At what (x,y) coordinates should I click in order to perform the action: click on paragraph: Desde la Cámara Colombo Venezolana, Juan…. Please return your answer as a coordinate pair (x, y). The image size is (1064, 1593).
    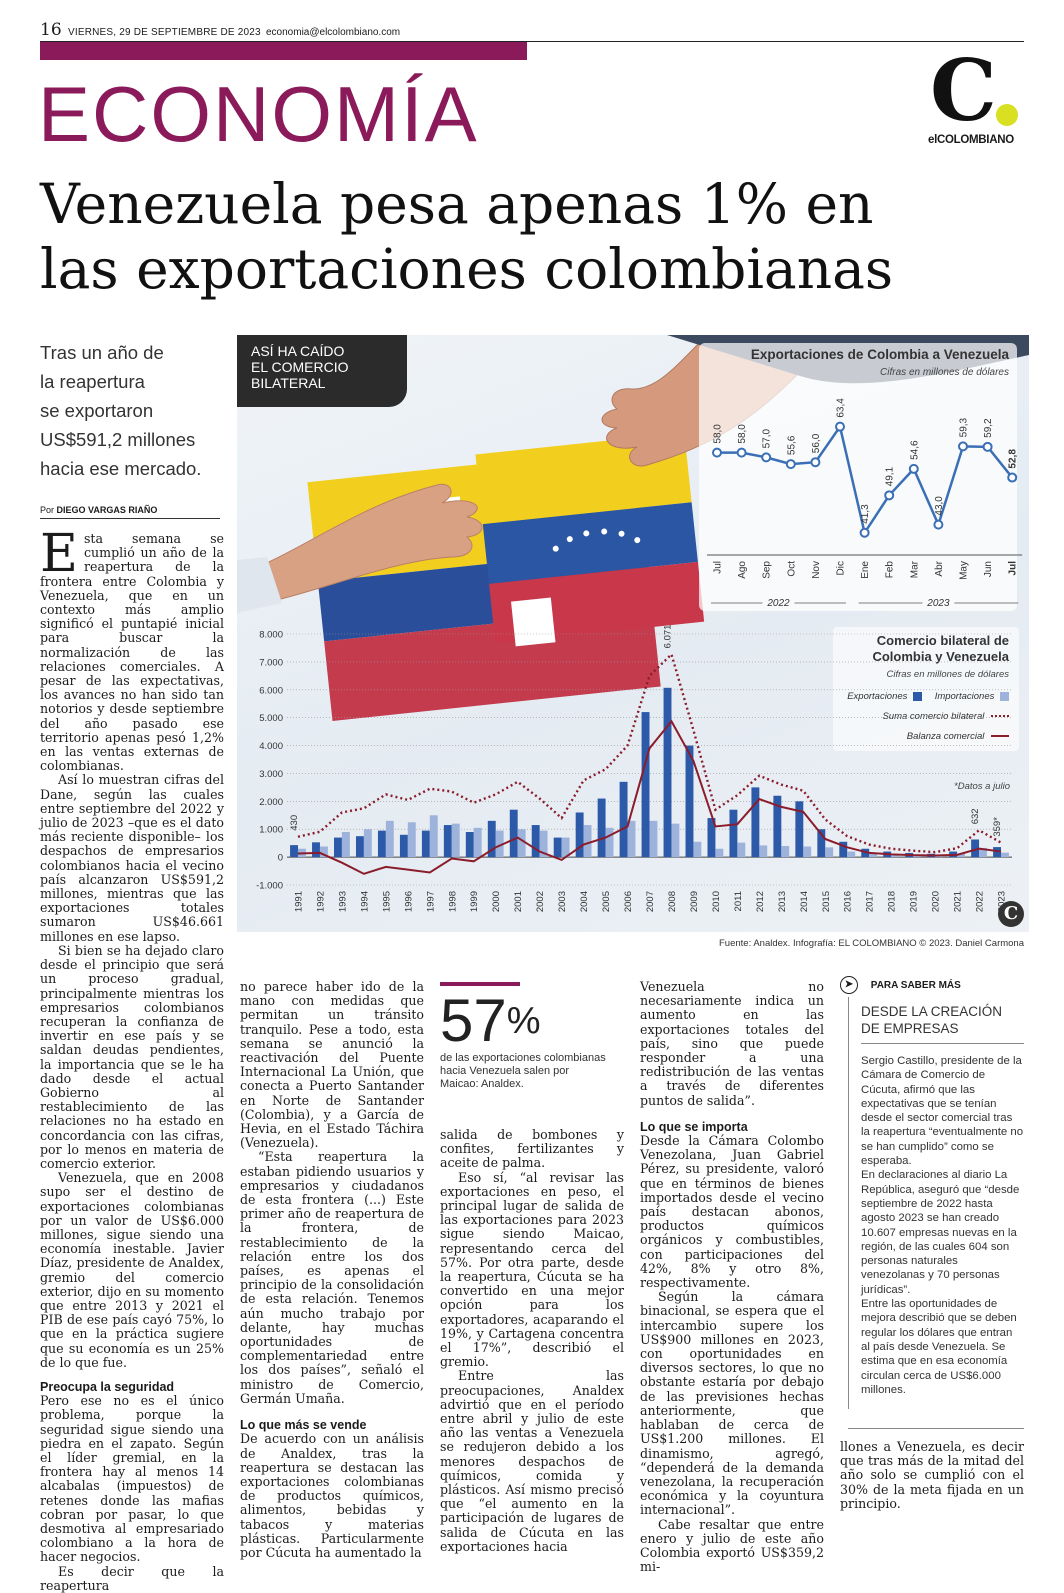
    Looking at the image, I should click on (732, 1212).